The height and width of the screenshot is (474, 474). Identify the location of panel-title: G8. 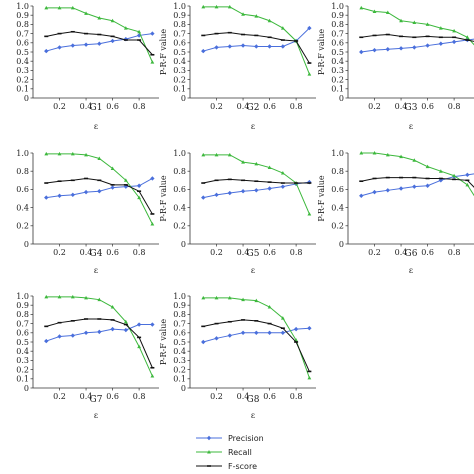
(253, 400).